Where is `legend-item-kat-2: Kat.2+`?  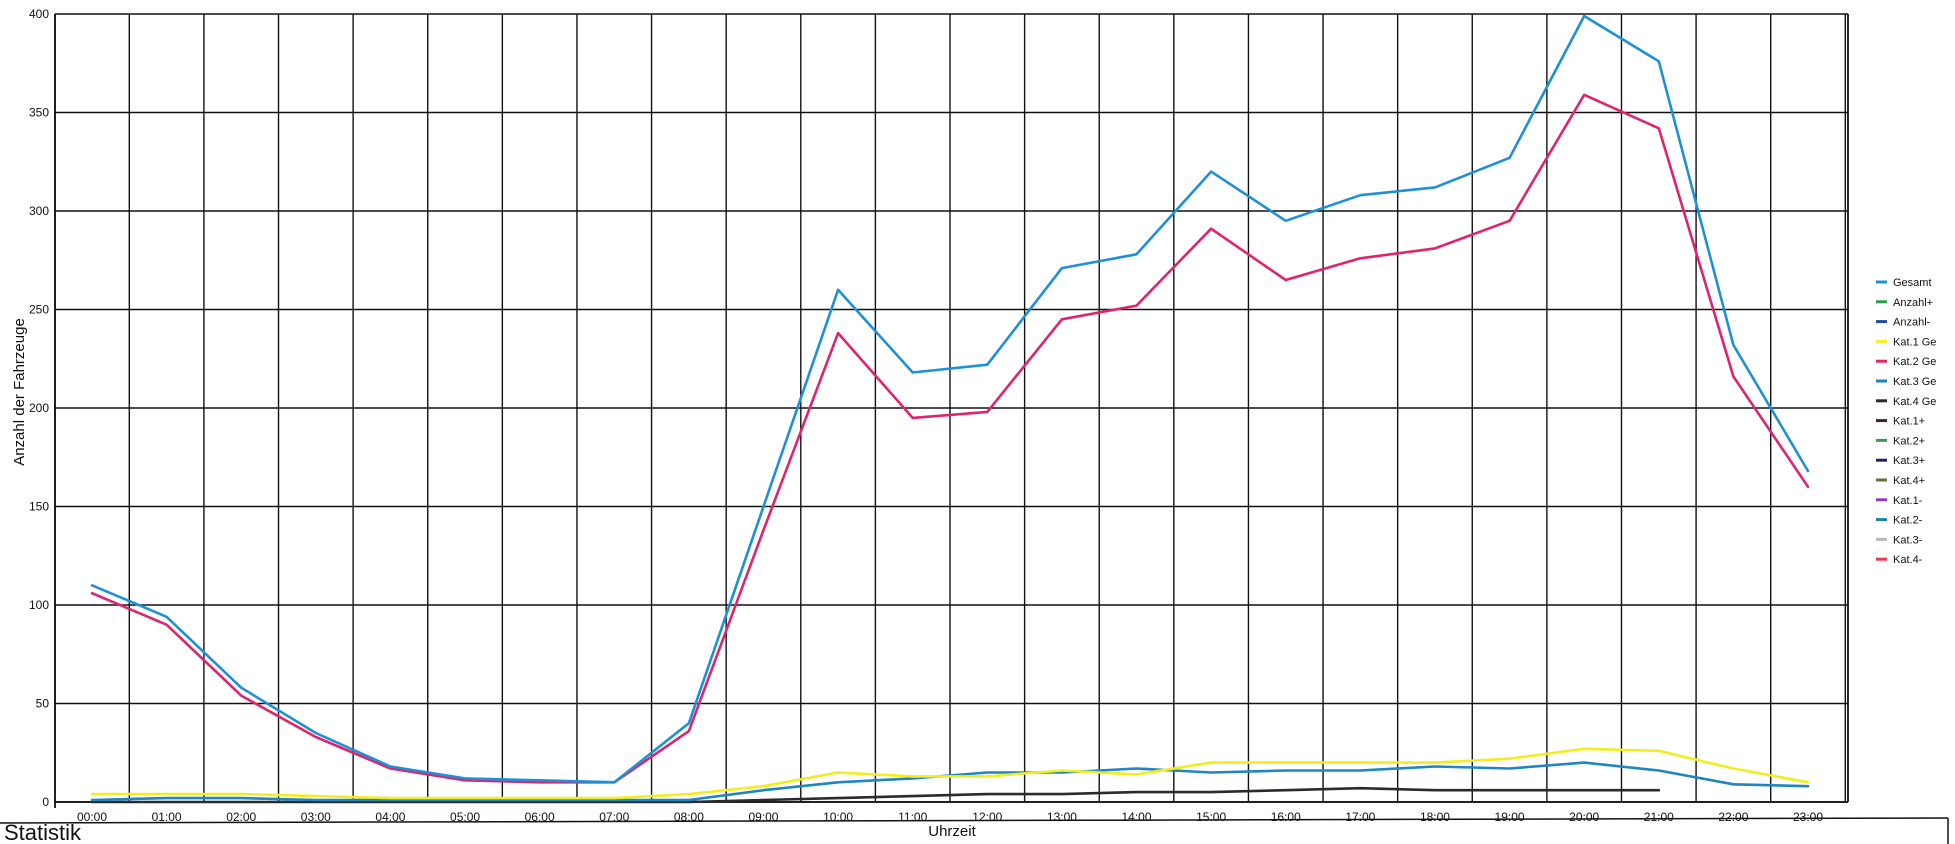 legend-item-kat-2: Kat.2+ is located at coordinates (1900, 441).